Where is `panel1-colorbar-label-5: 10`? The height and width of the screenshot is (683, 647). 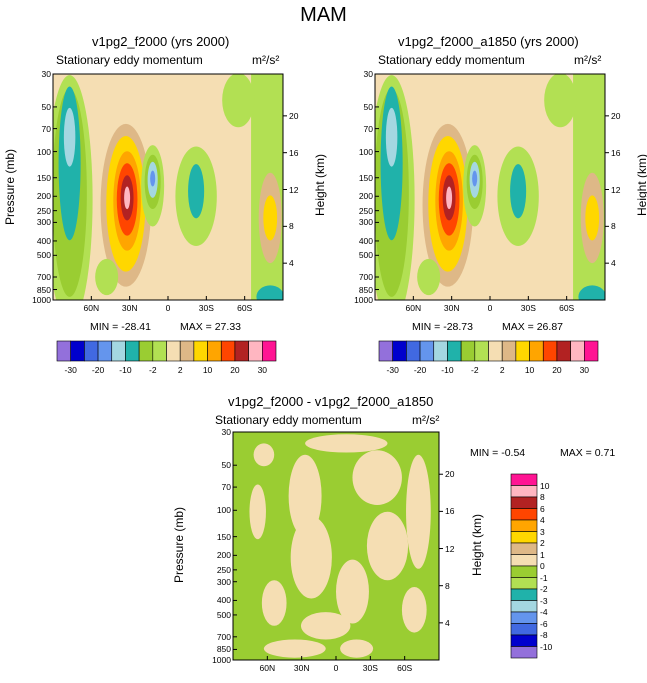
panel1-colorbar-label-5: 10 is located at coordinates (207, 370).